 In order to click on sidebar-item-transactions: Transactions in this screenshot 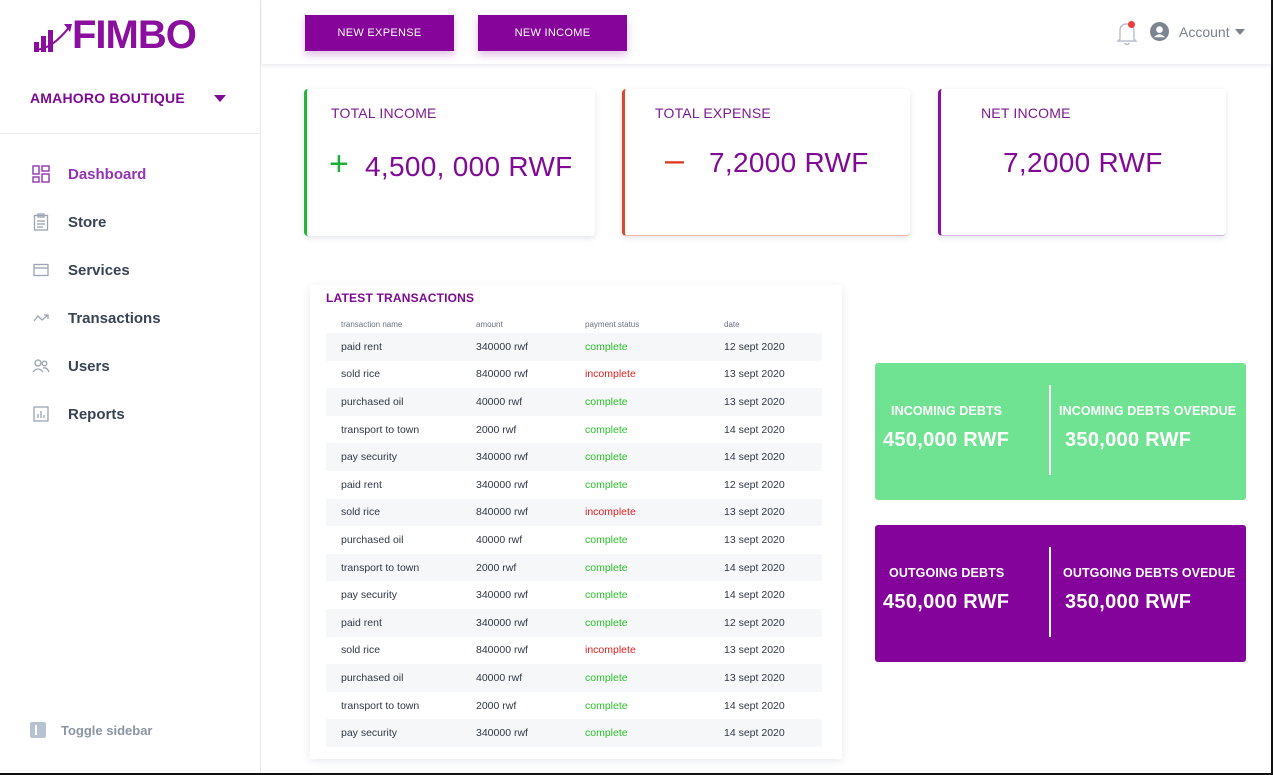, I will do `click(130, 318)`.